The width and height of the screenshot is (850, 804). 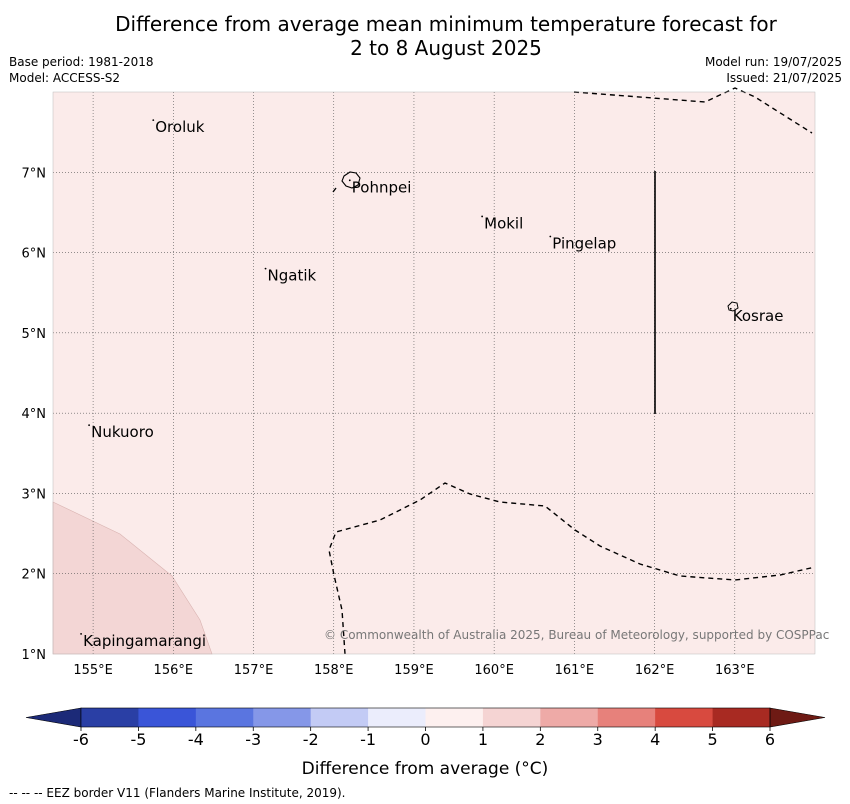 What do you see at coordinates (34, 173) in the screenshot?
I see `latitude-tick-label: 7°N` at bounding box center [34, 173].